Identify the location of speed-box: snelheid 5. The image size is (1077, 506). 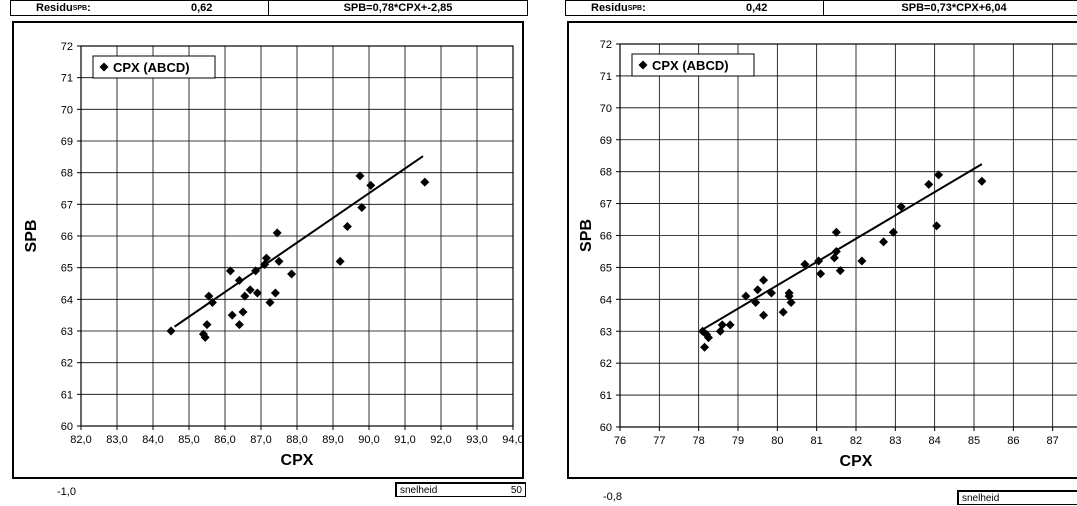
(1017, 497).